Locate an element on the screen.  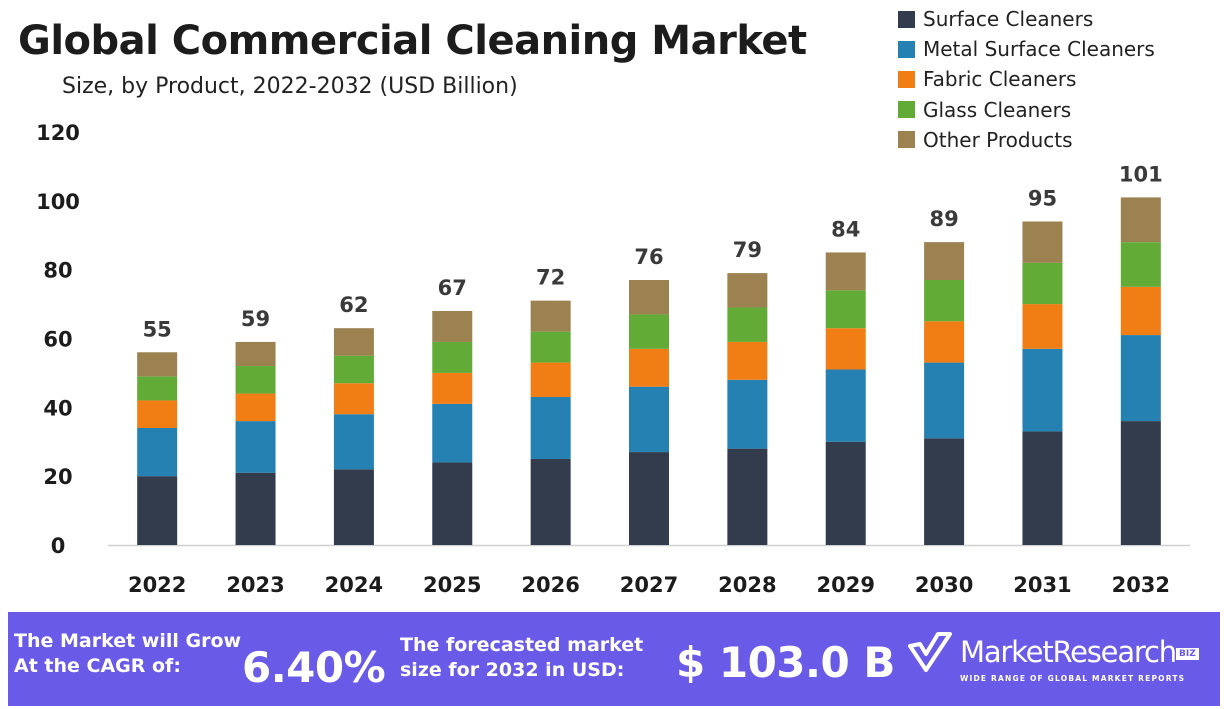
forecast-label-line2: size for 2032 in USD: is located at coordinates (512, 670).